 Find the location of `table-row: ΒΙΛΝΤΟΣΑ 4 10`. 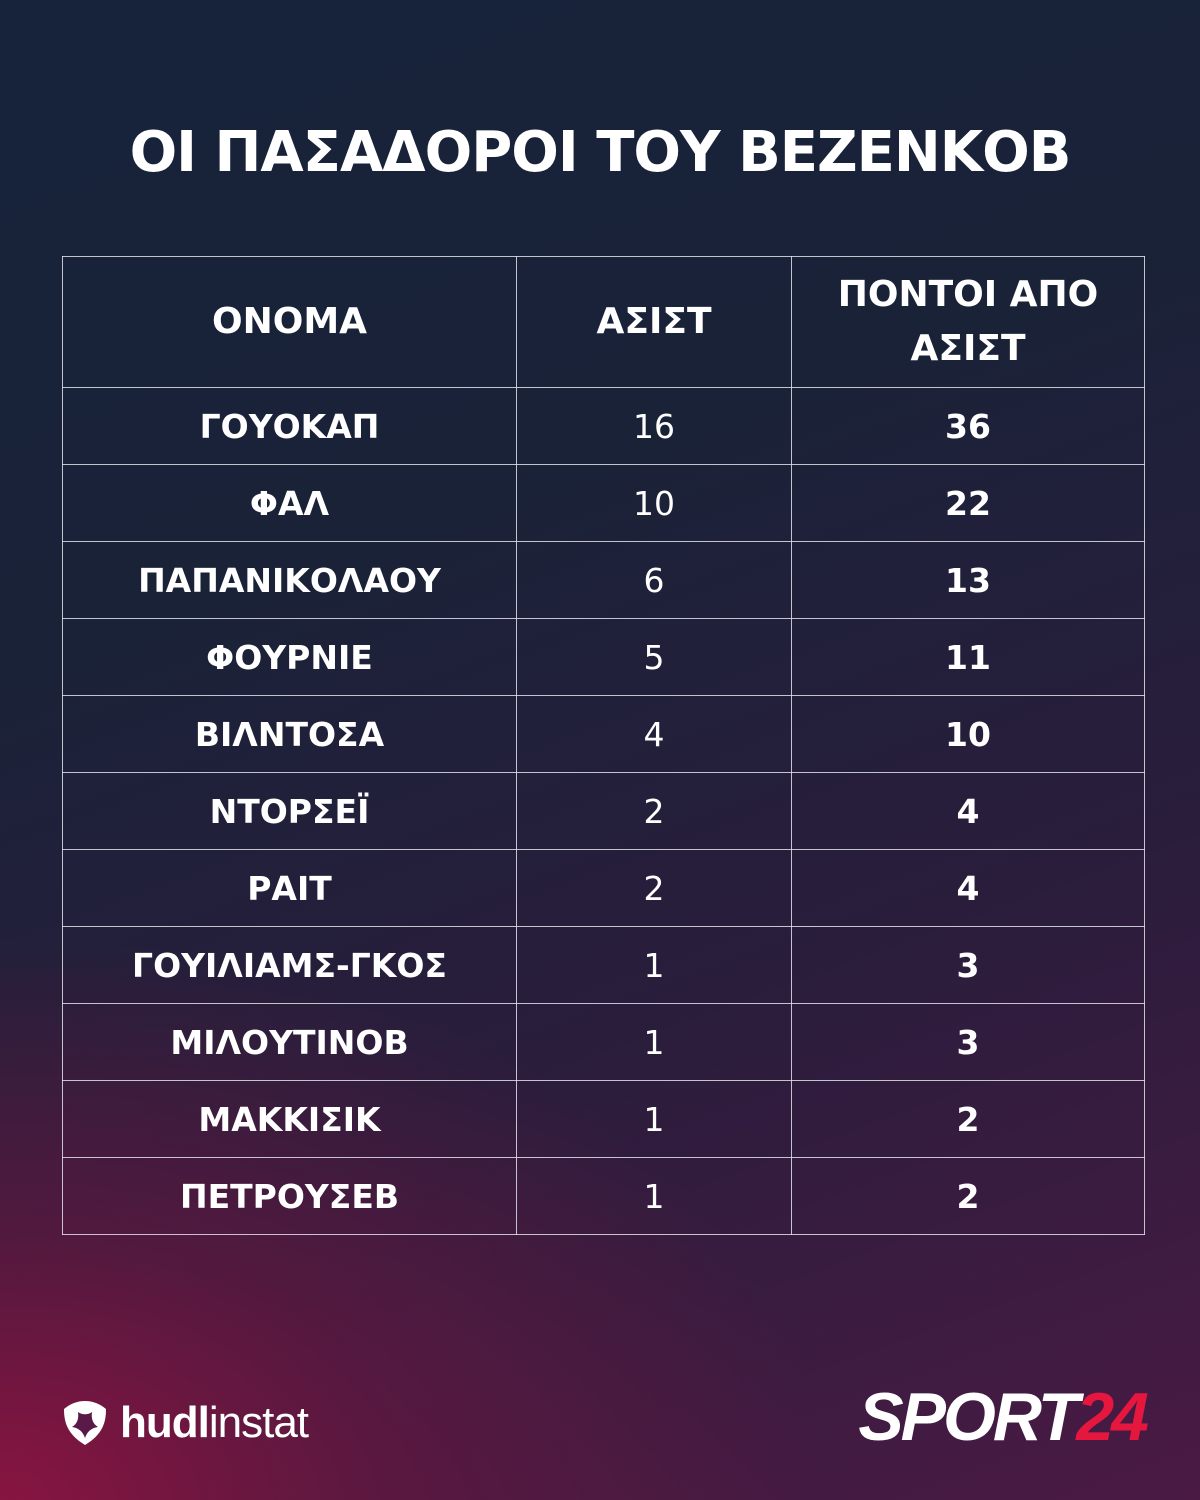

table-row: ΒΙΛΝΤΟΣΑ 4 10 is located at coordinates (603, 734).